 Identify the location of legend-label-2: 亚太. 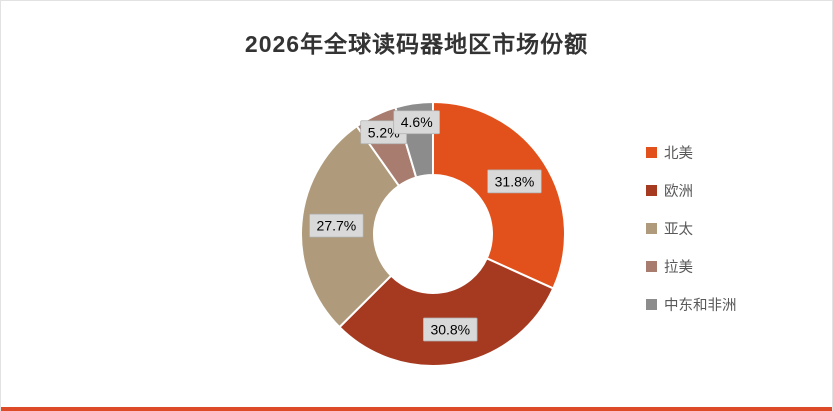
(678, 230).